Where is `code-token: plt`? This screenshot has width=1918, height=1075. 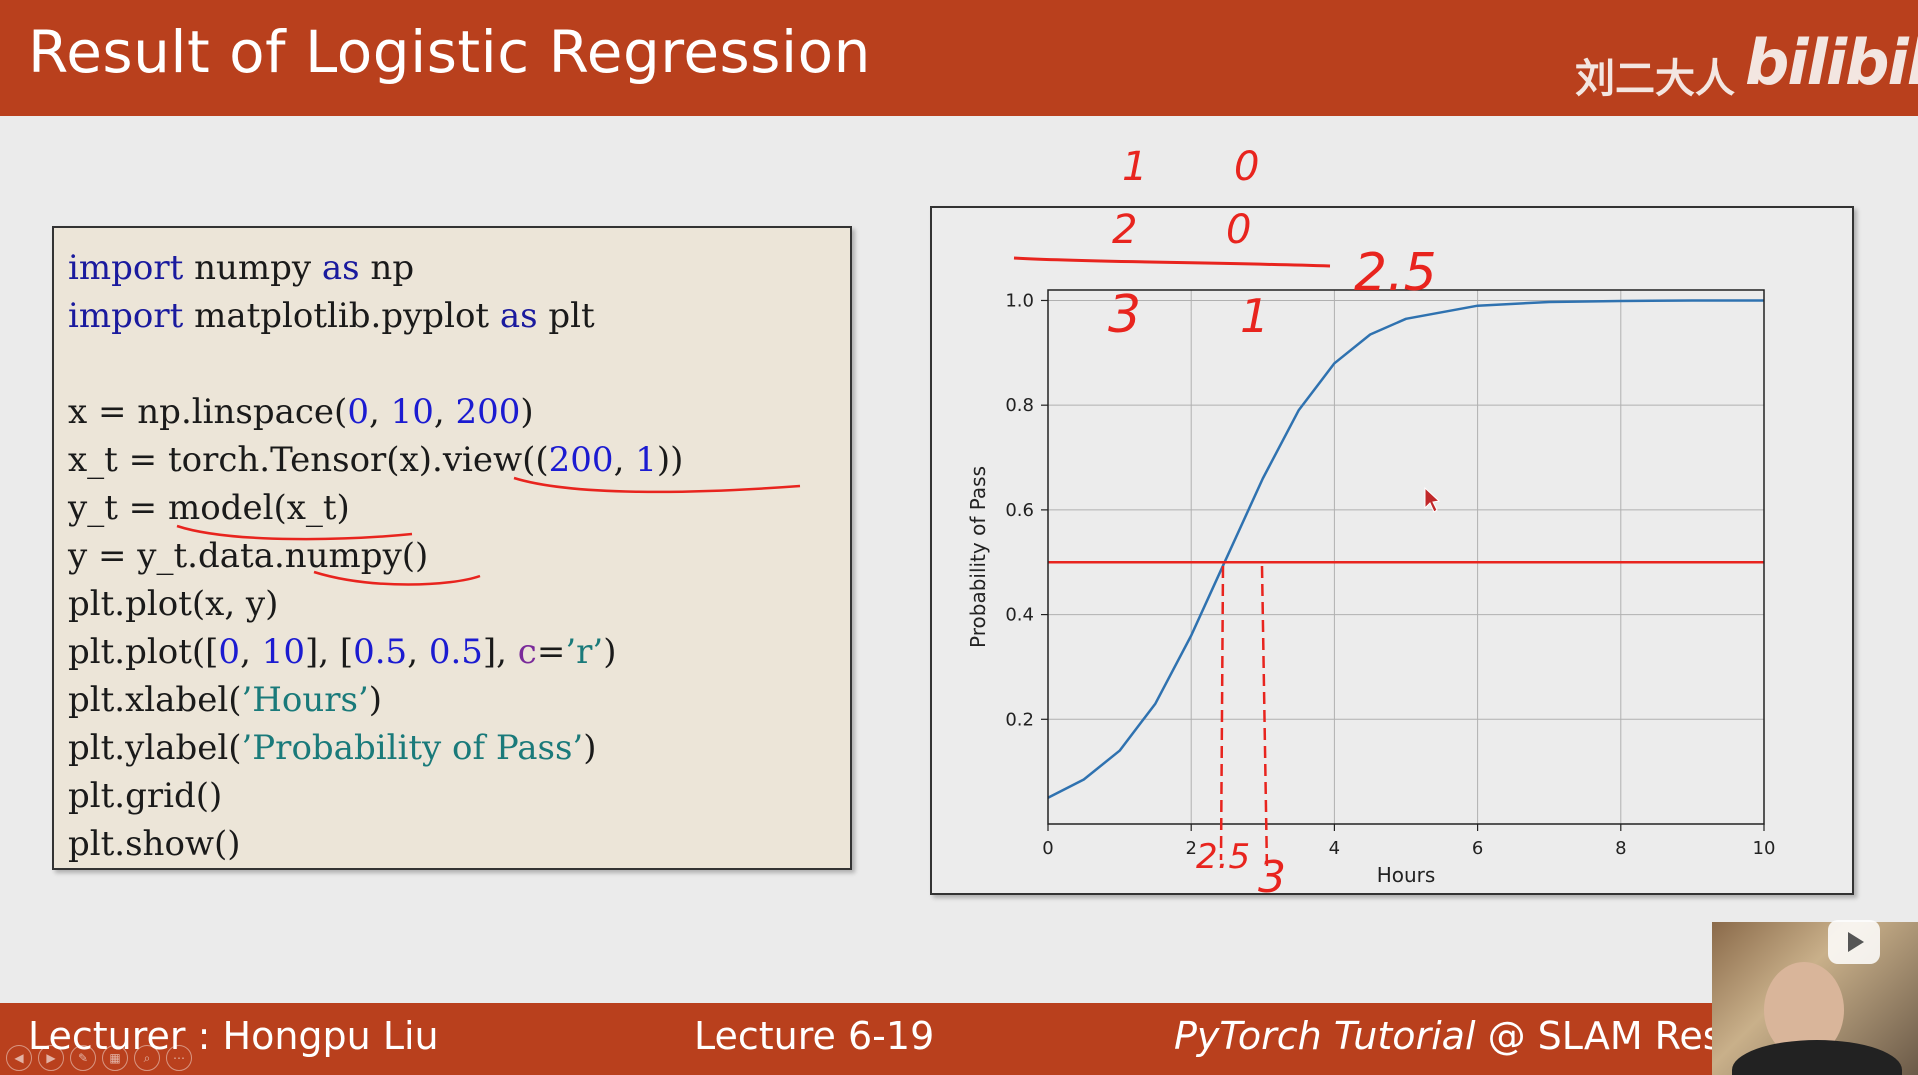
code-token: plt is located at coordinates (566, 316).